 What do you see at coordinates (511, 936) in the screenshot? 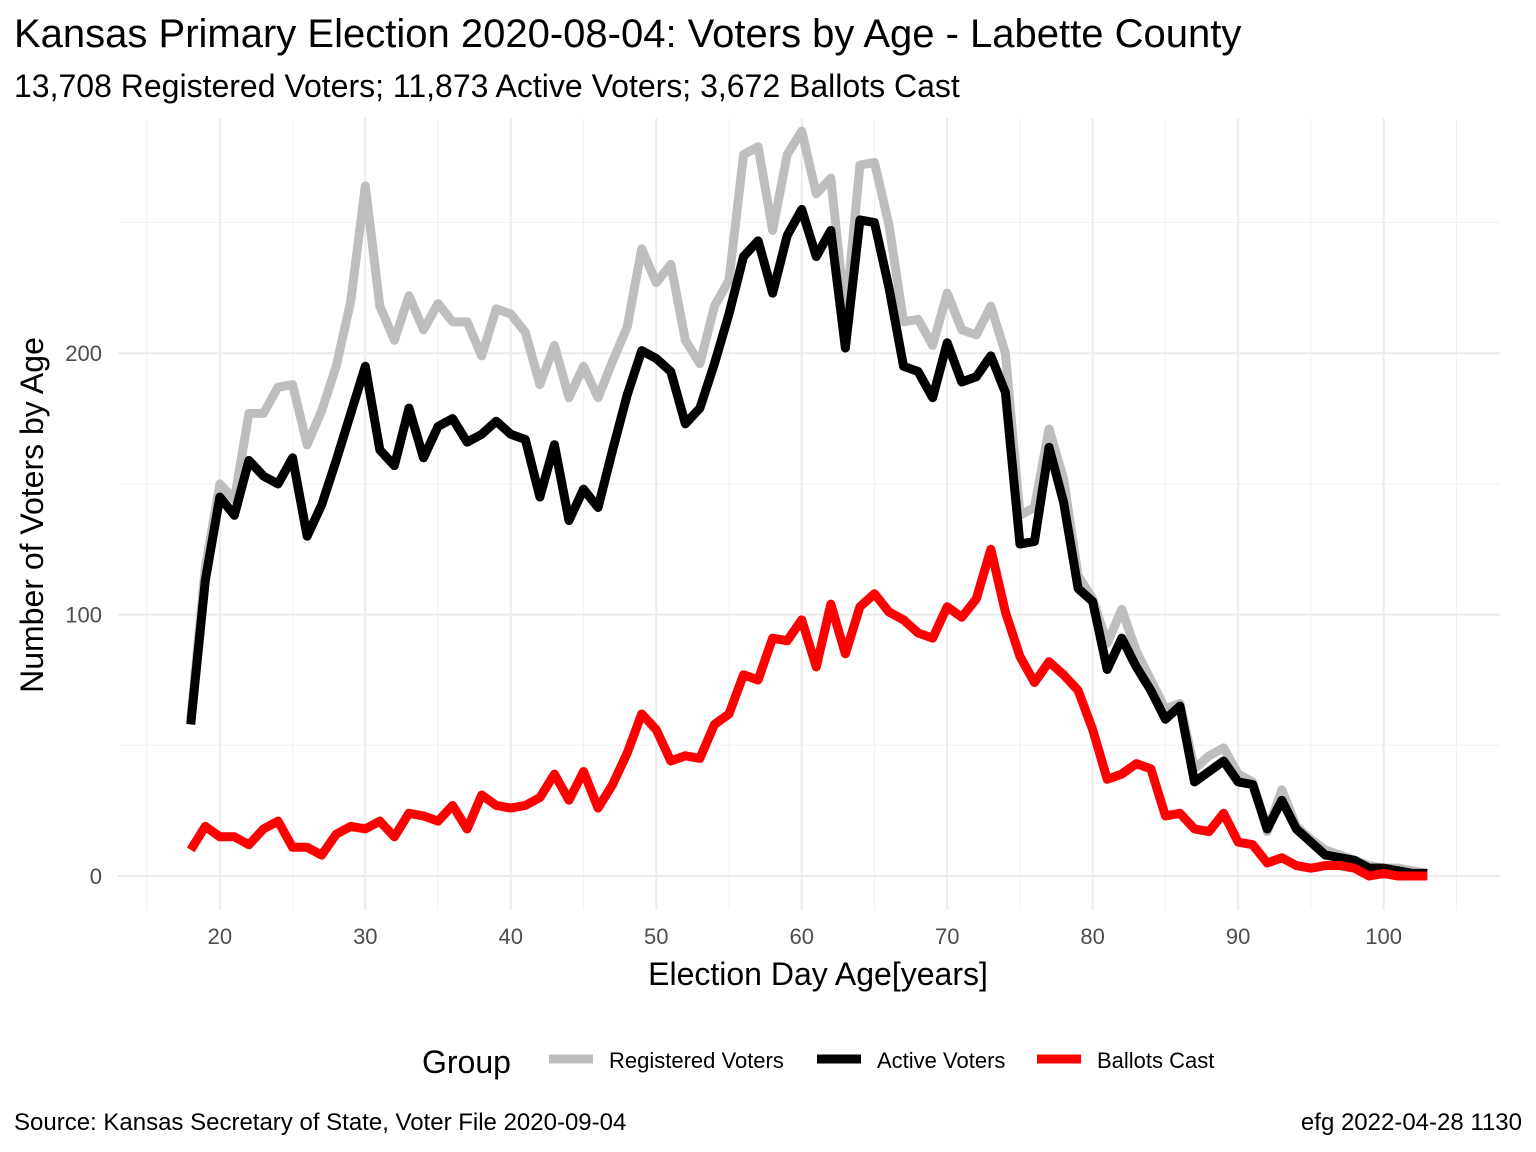
I see `x-tick-label: 40` at bounding box center [511, 936].